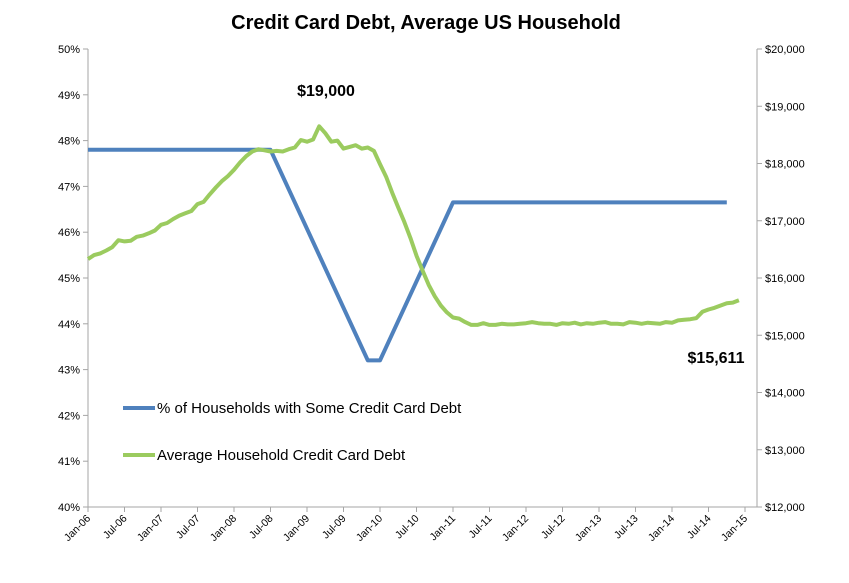  Describe the element at coordinates (515, 528) in the screenshot. I see `x-tick-label: Jan-12` at that location.